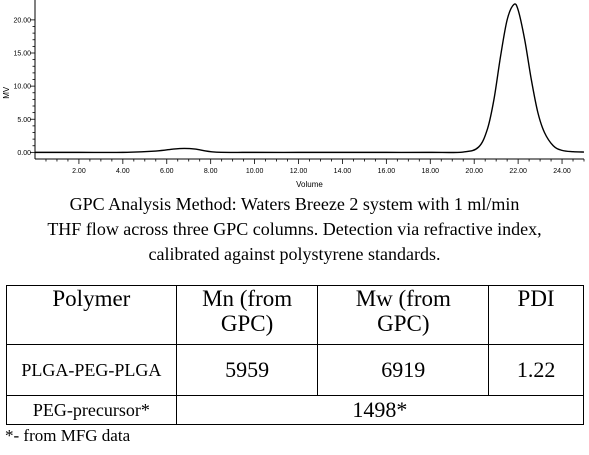 Image resolution: width=589 pixels, height=455 pixels. What do you see at coordinates (536, 370) in the screenshot?
I see `cell-pdi: 1.22` at bounding box center [536, 370].